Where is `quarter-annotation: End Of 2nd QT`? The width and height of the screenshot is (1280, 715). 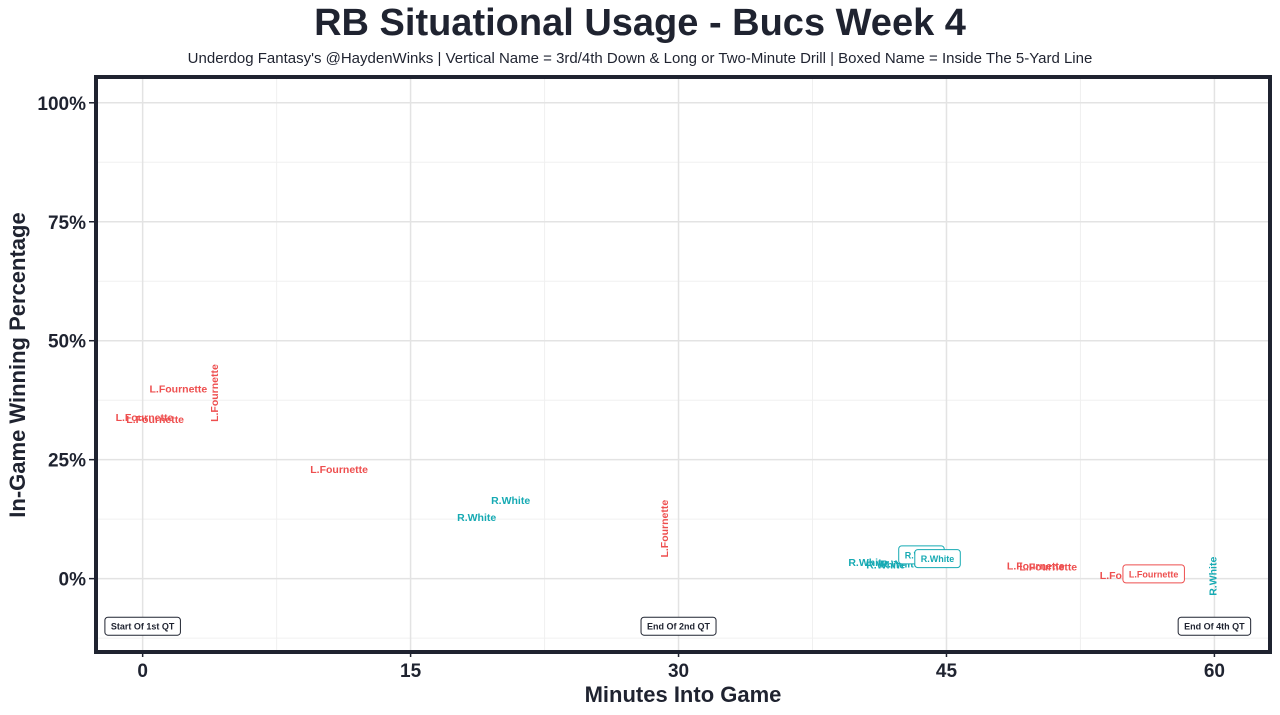
quarter-annotation: End Of 2nd QT is located at coordinates (678, 626).